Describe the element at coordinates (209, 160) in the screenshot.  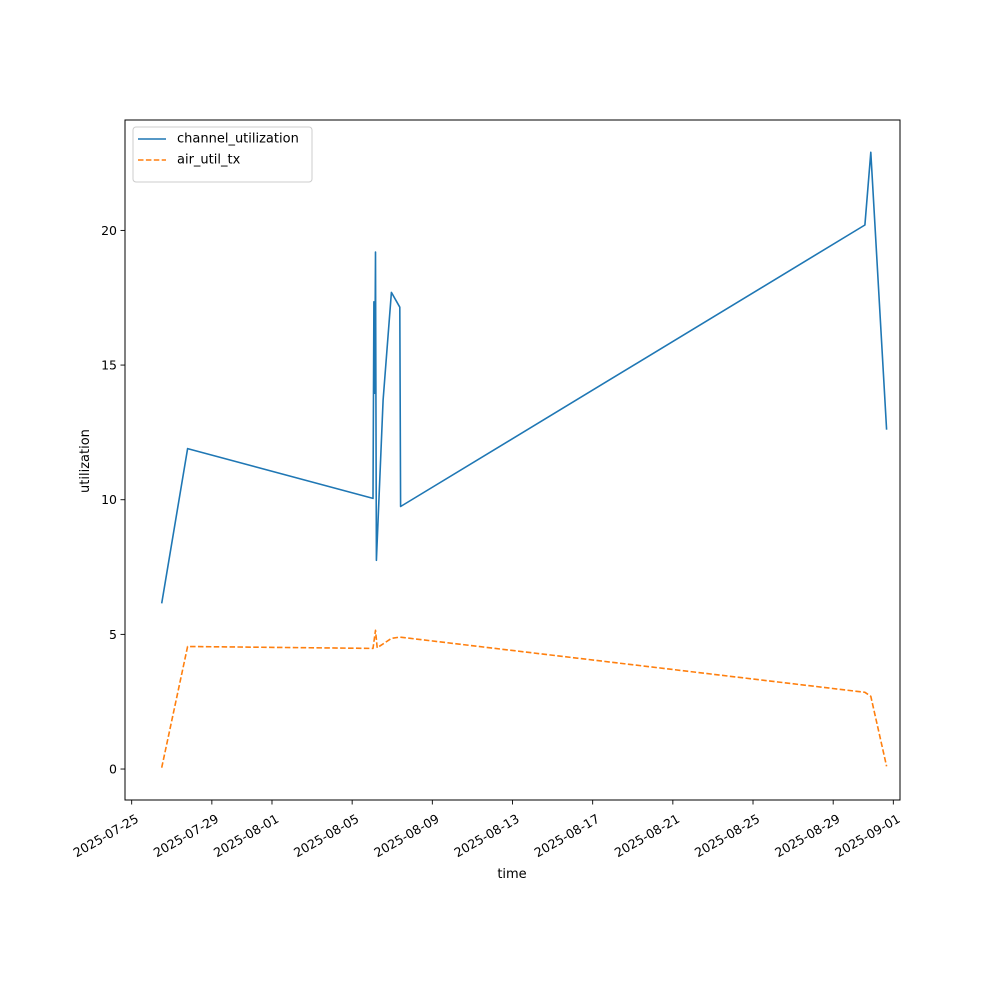
I see `legend-label: air_util_tx` at that location.